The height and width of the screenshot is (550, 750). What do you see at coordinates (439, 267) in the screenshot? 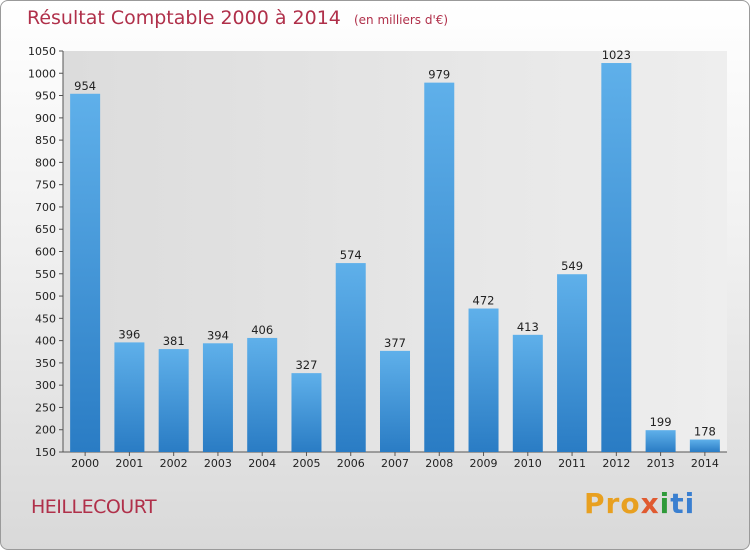
I see `bar-2008` at bounding box center [439, 267].